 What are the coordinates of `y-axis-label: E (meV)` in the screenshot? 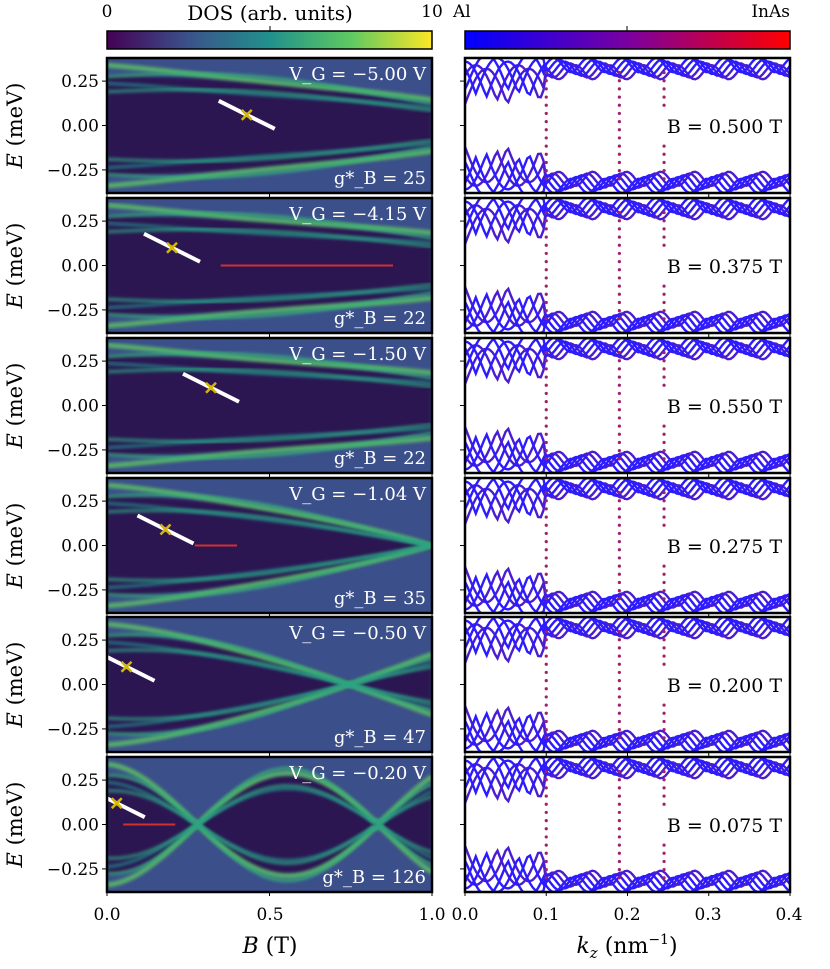 It's located at (15, 546).